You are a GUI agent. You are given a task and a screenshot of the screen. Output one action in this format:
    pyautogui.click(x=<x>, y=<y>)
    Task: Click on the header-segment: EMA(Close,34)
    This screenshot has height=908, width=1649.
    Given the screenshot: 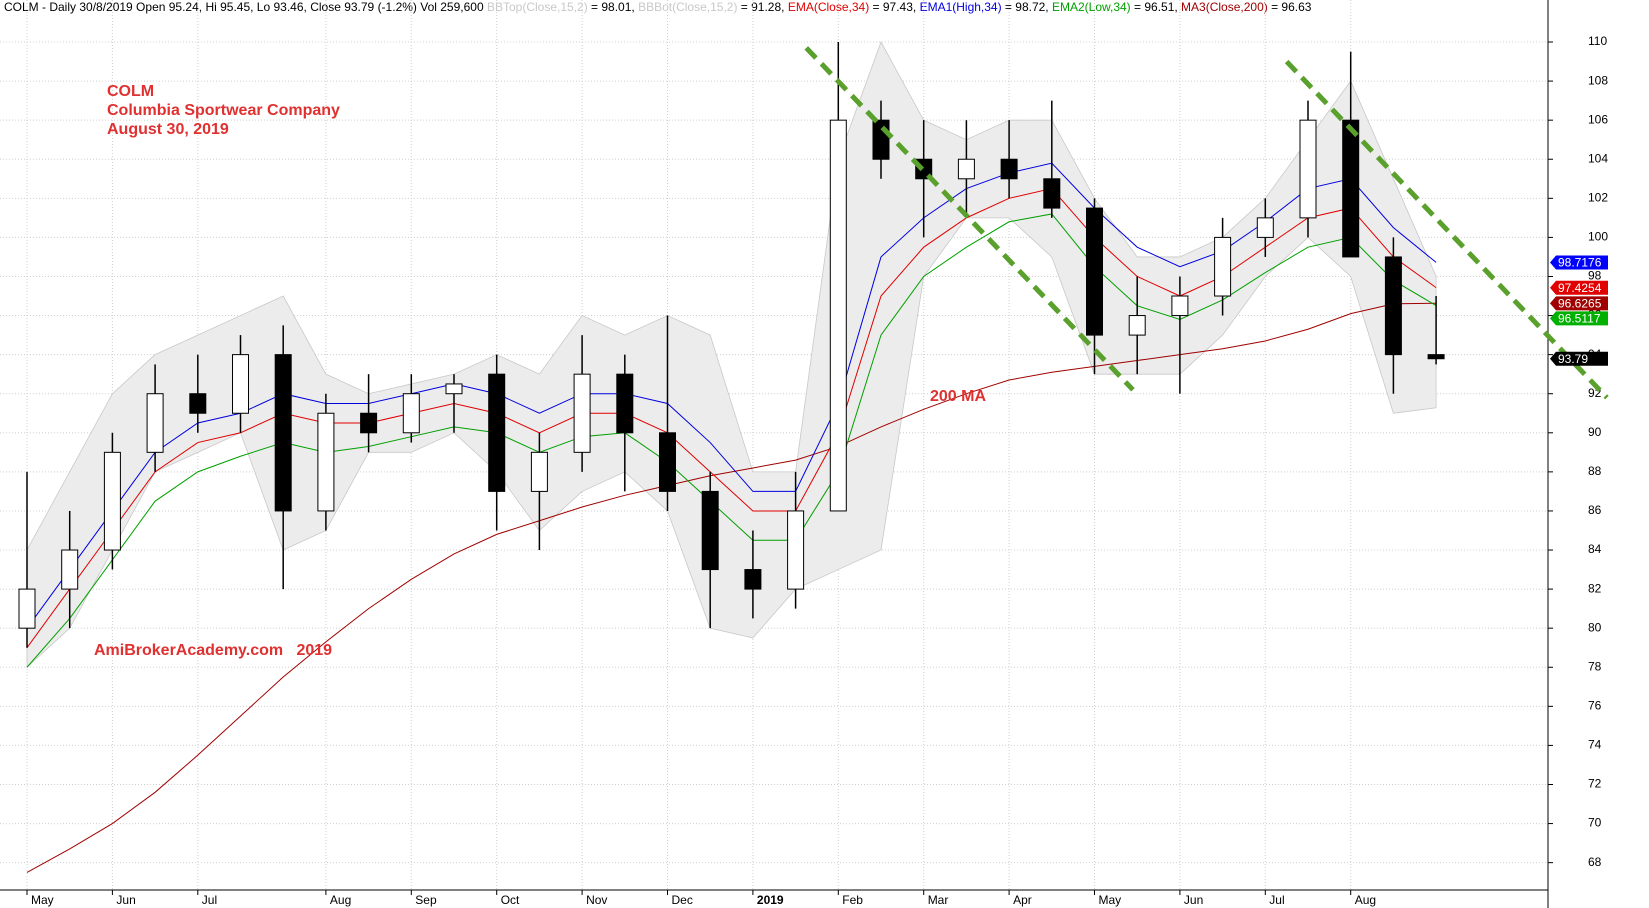 What is the action you would take?
    pyautogui.click(x=828, y=7)
    